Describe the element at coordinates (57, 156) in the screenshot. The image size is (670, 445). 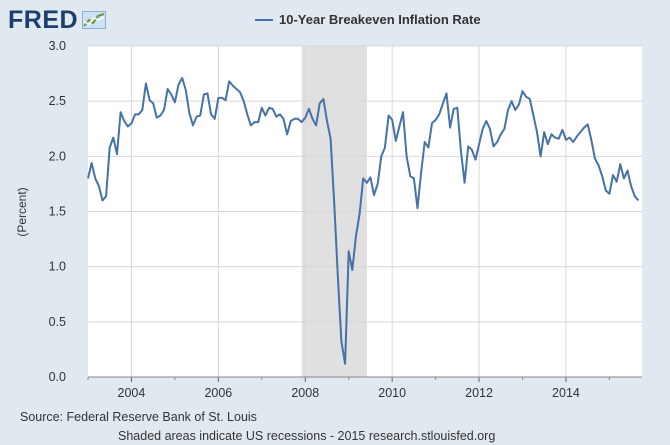
I see `y-tick-label: 2.0` at that location.